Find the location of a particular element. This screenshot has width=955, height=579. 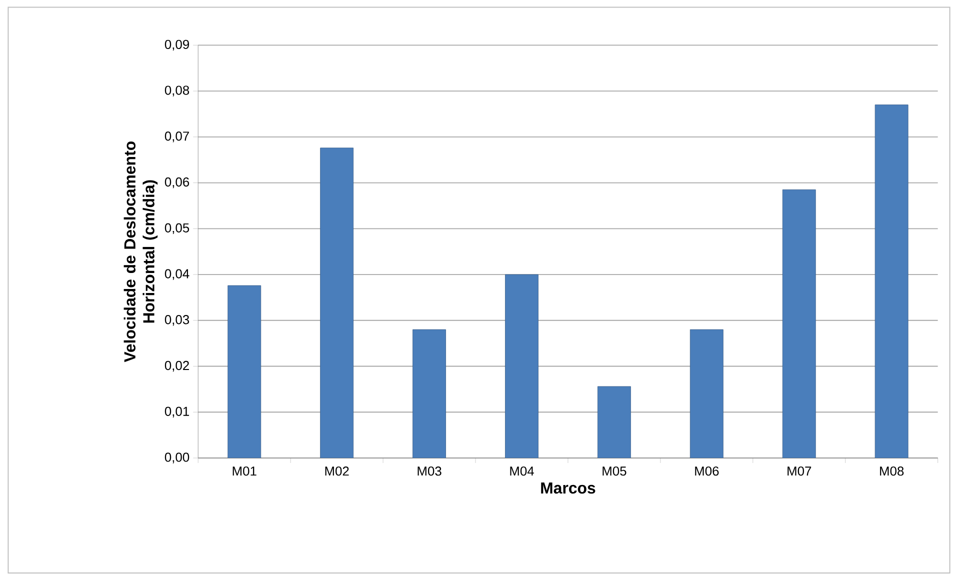

x-tick-label: M05 is located at coordinates (614, 471).